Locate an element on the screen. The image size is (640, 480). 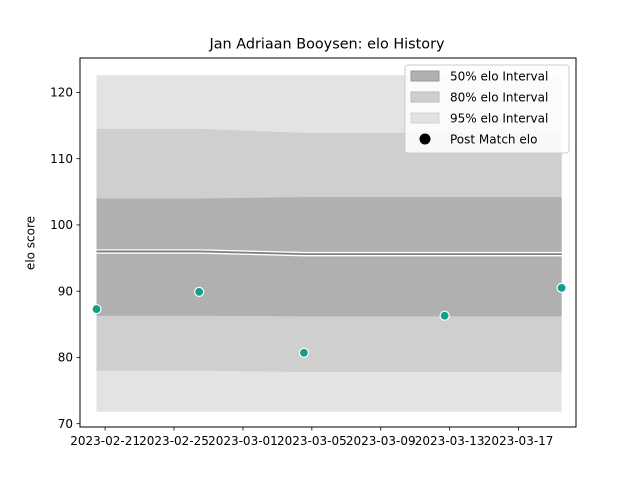
mean-line-group is located at coordinates (329, 253).